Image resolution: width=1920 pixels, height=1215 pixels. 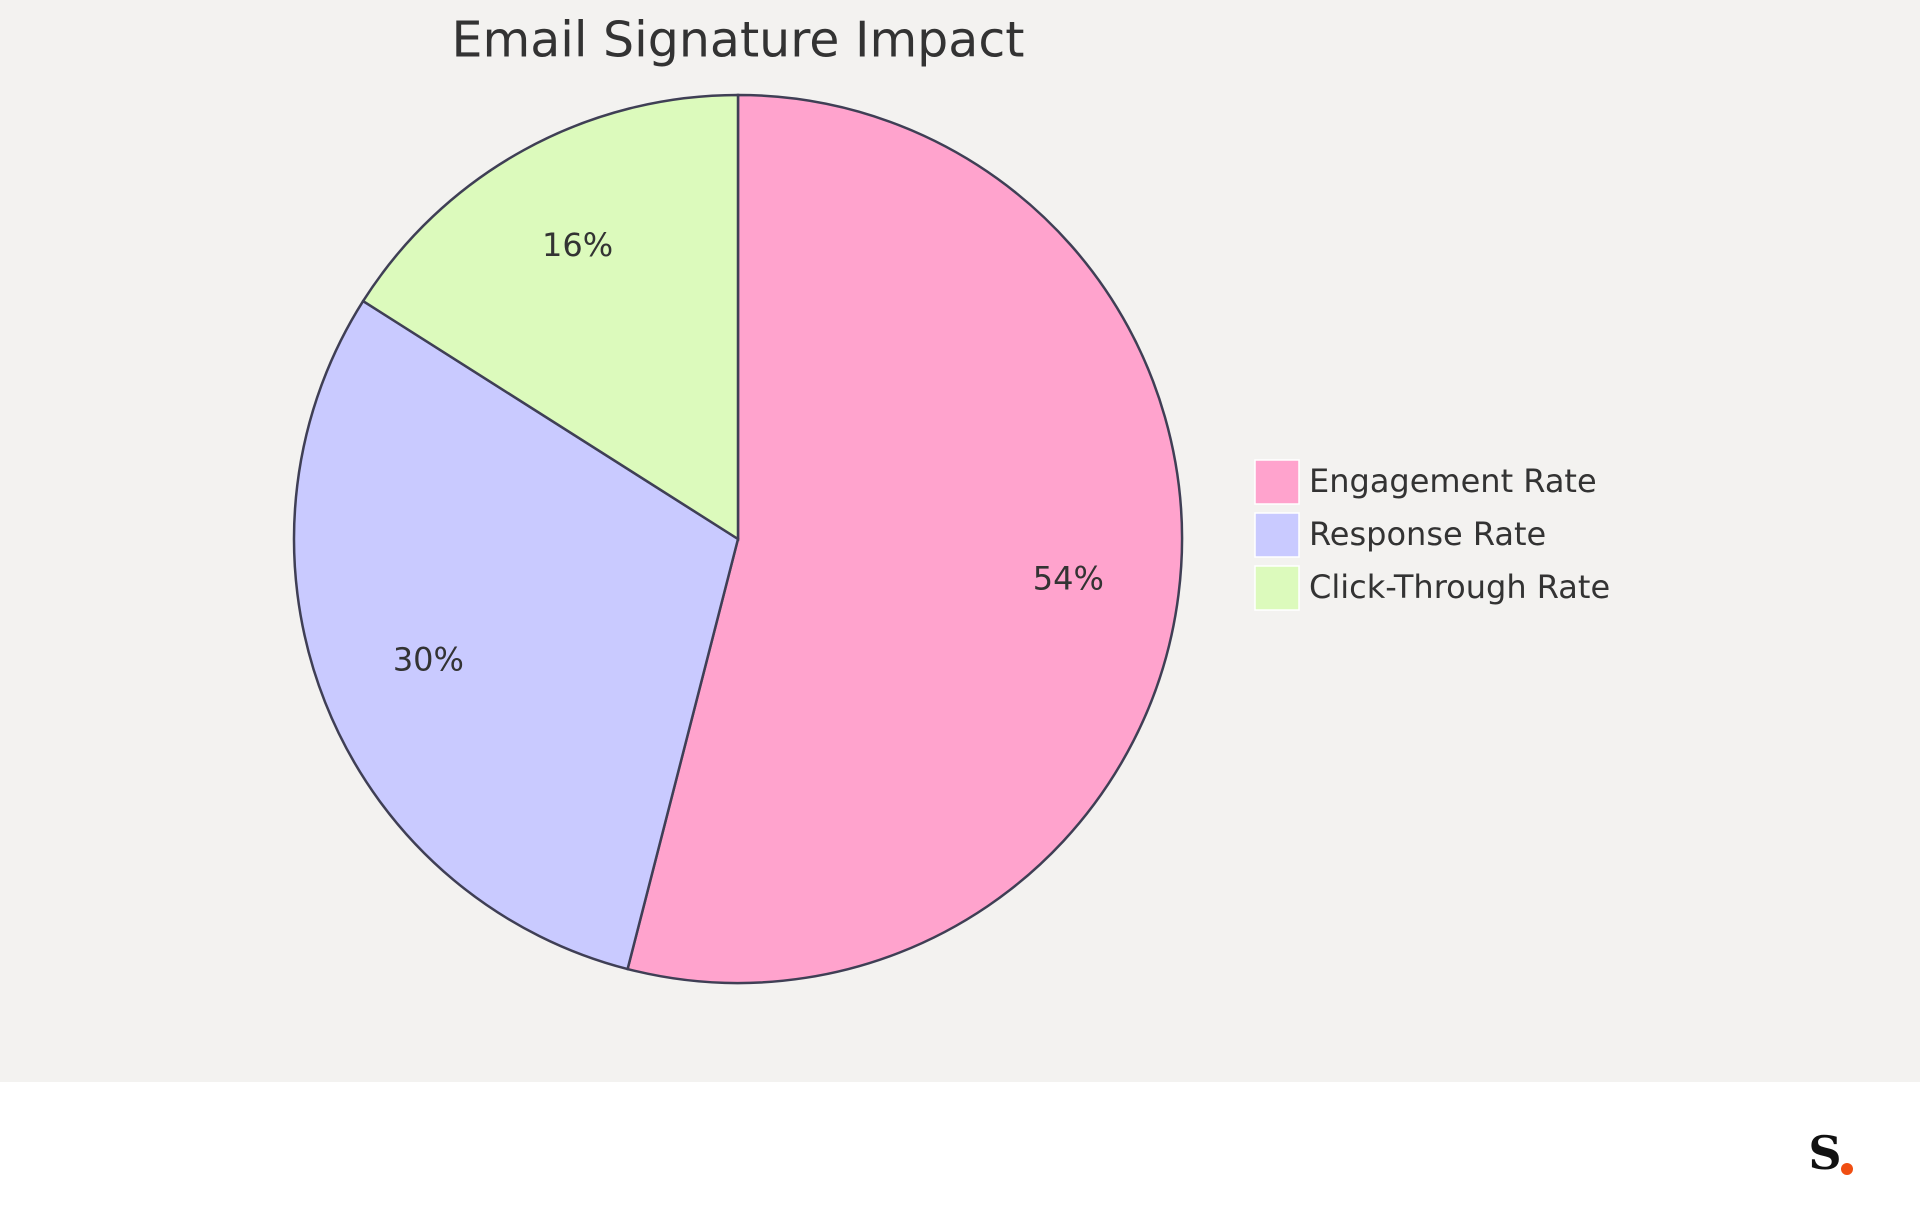 What do you see at coordinates (1068, 579) in the screenshot?
I see `data-label: 54%` at bounding box center [1068, 579].